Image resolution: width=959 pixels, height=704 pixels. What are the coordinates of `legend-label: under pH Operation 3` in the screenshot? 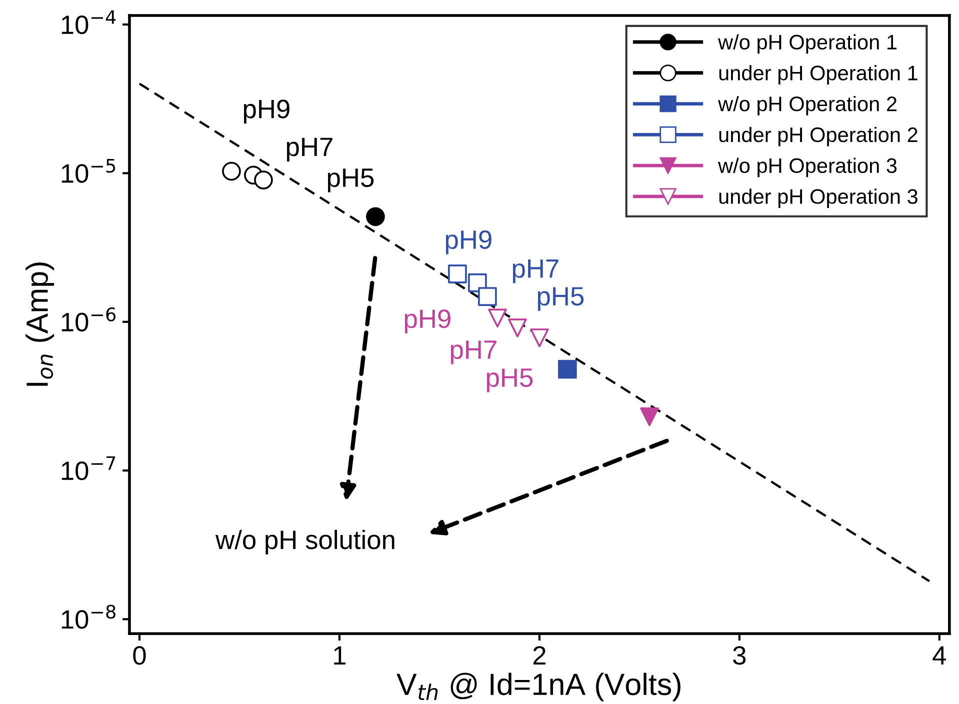 It's located at (818, 198).